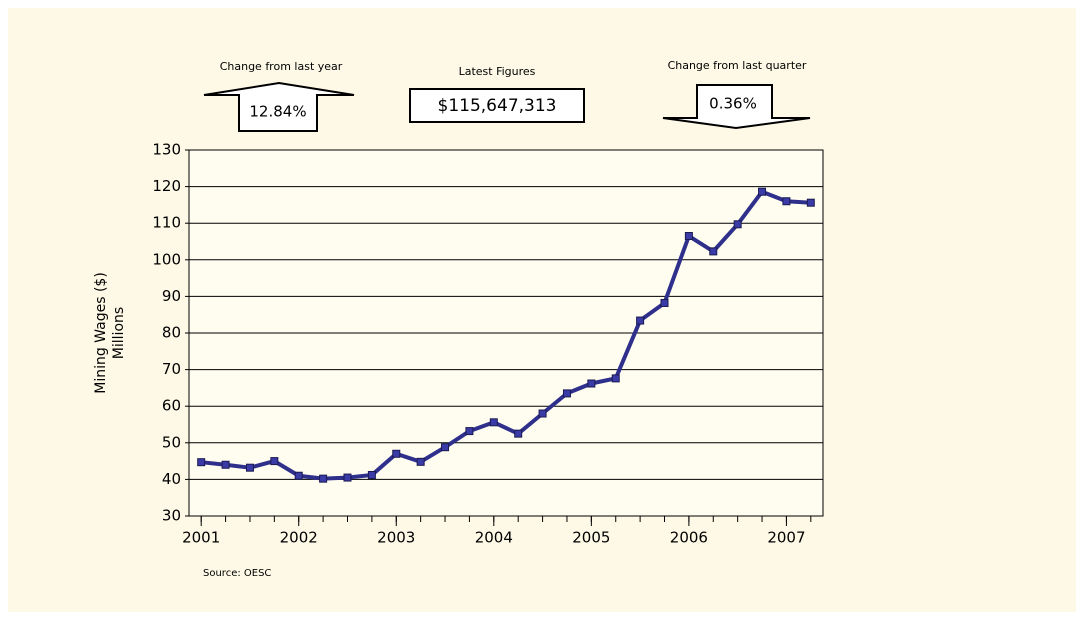 The image size is (1084, 622). What do you see at coordinates (171, 516) in the screenshot?
I see `y-tick-label: 30` at bounding box center [171, 516].